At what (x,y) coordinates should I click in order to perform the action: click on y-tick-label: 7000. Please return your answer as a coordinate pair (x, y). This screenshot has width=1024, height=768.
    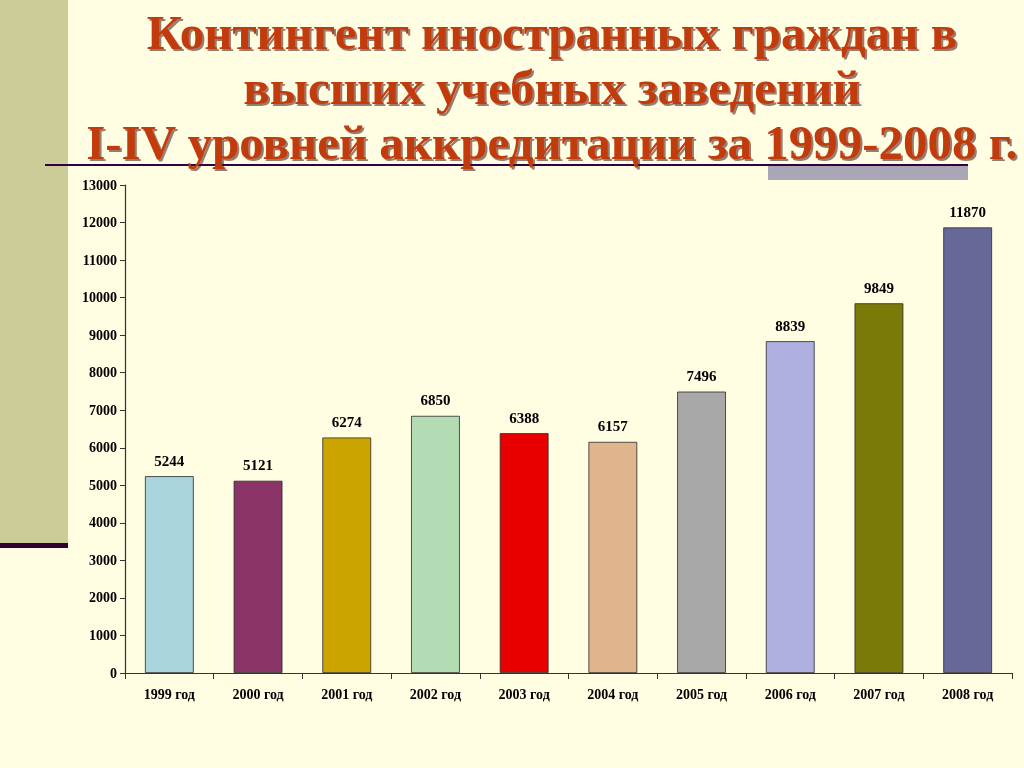
    Looking at the image, I should click on (103, 410).